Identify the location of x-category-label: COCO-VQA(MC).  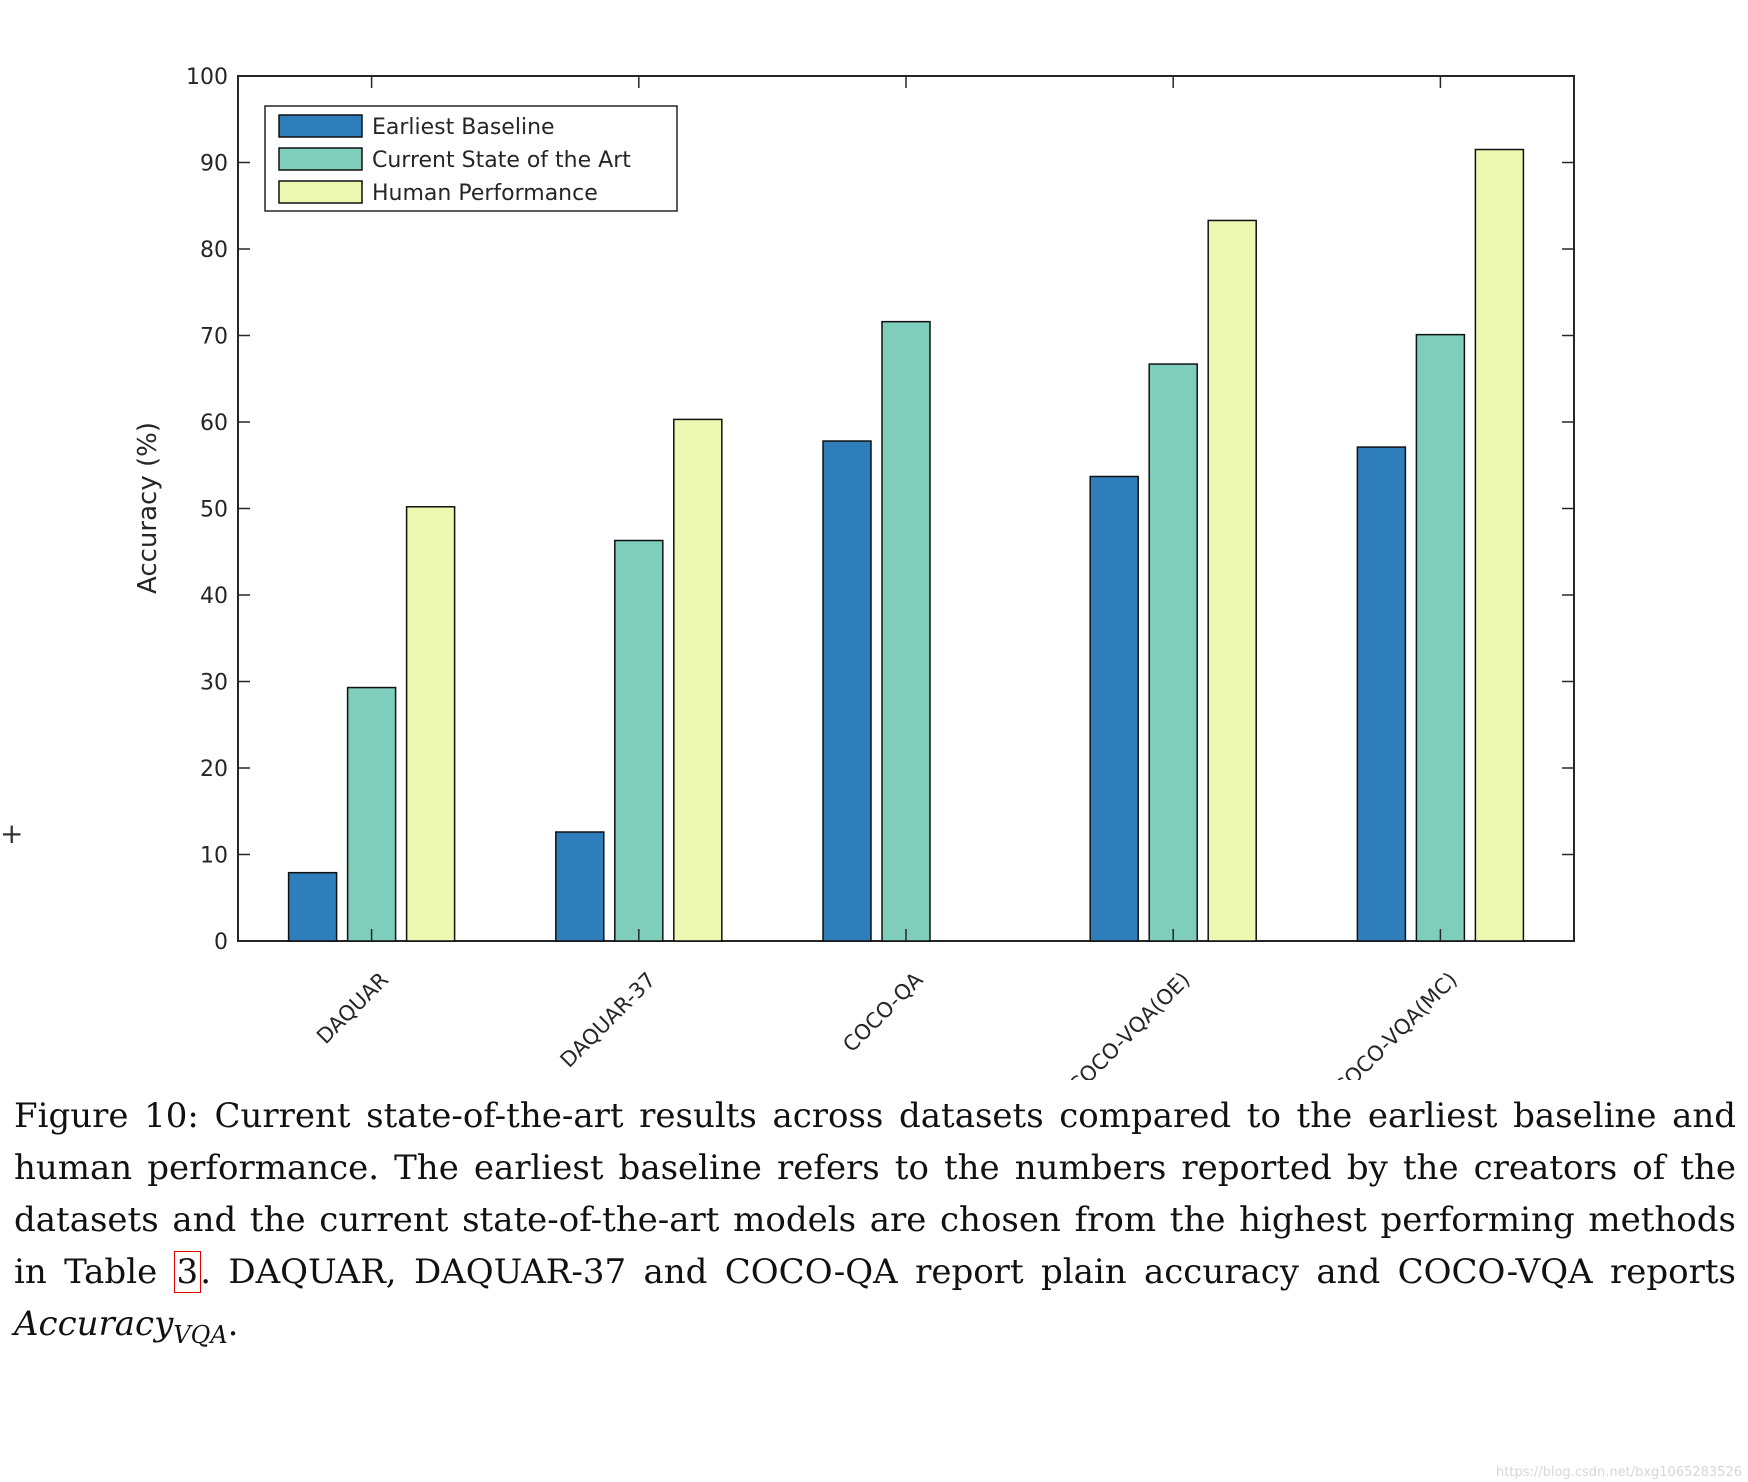
(1395, 1024).